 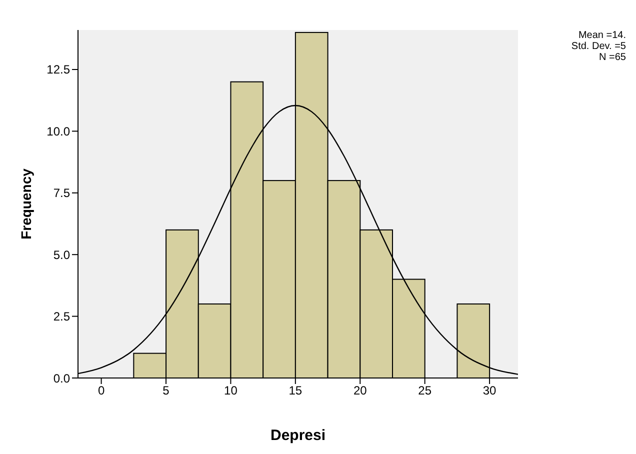 What do you see at coordinates (601, 35) in the screenshot?
I see `text: Mean =14.` at bounding box center [601, 35].